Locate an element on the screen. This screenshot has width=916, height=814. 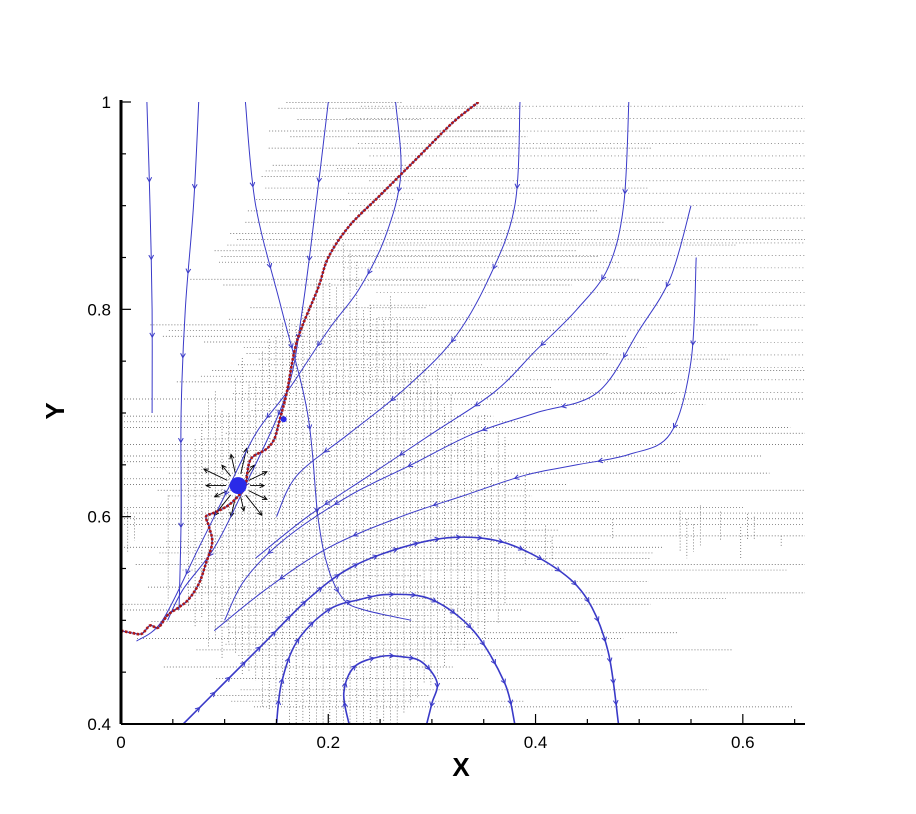
y-tick-label: 0.4 is located at coordinates (99, 724).